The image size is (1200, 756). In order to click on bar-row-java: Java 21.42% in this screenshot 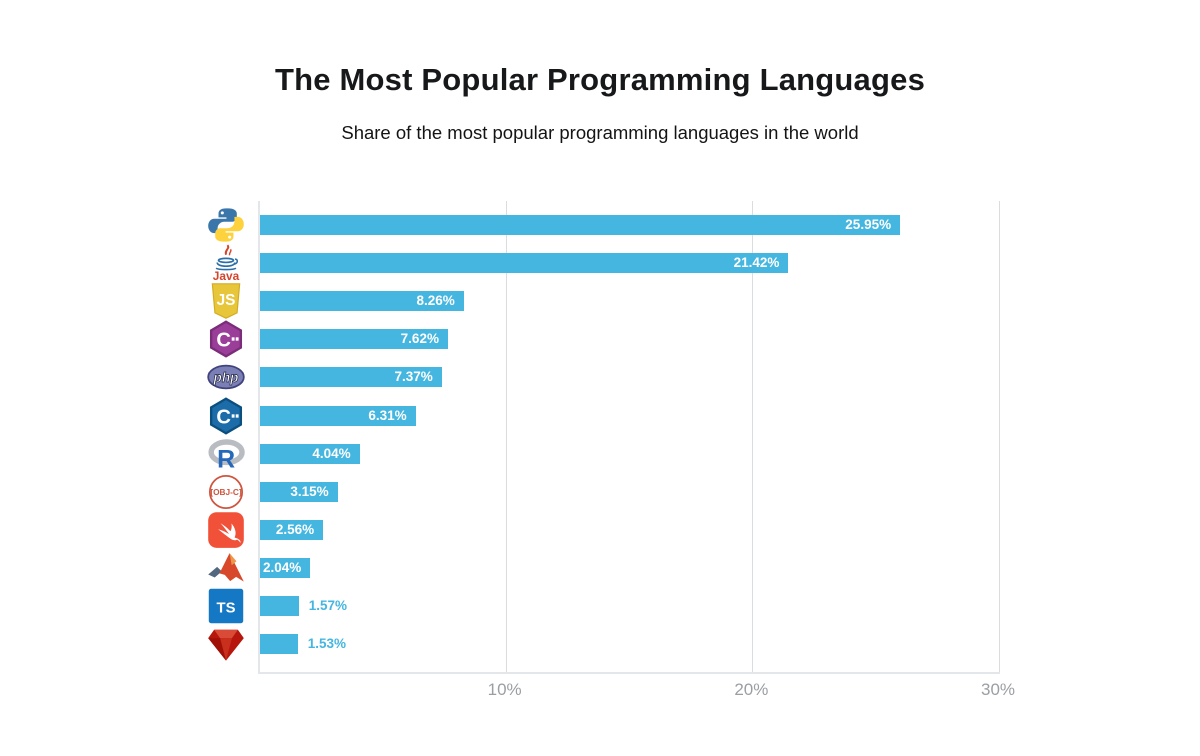, I will do `click(606, 263)`.